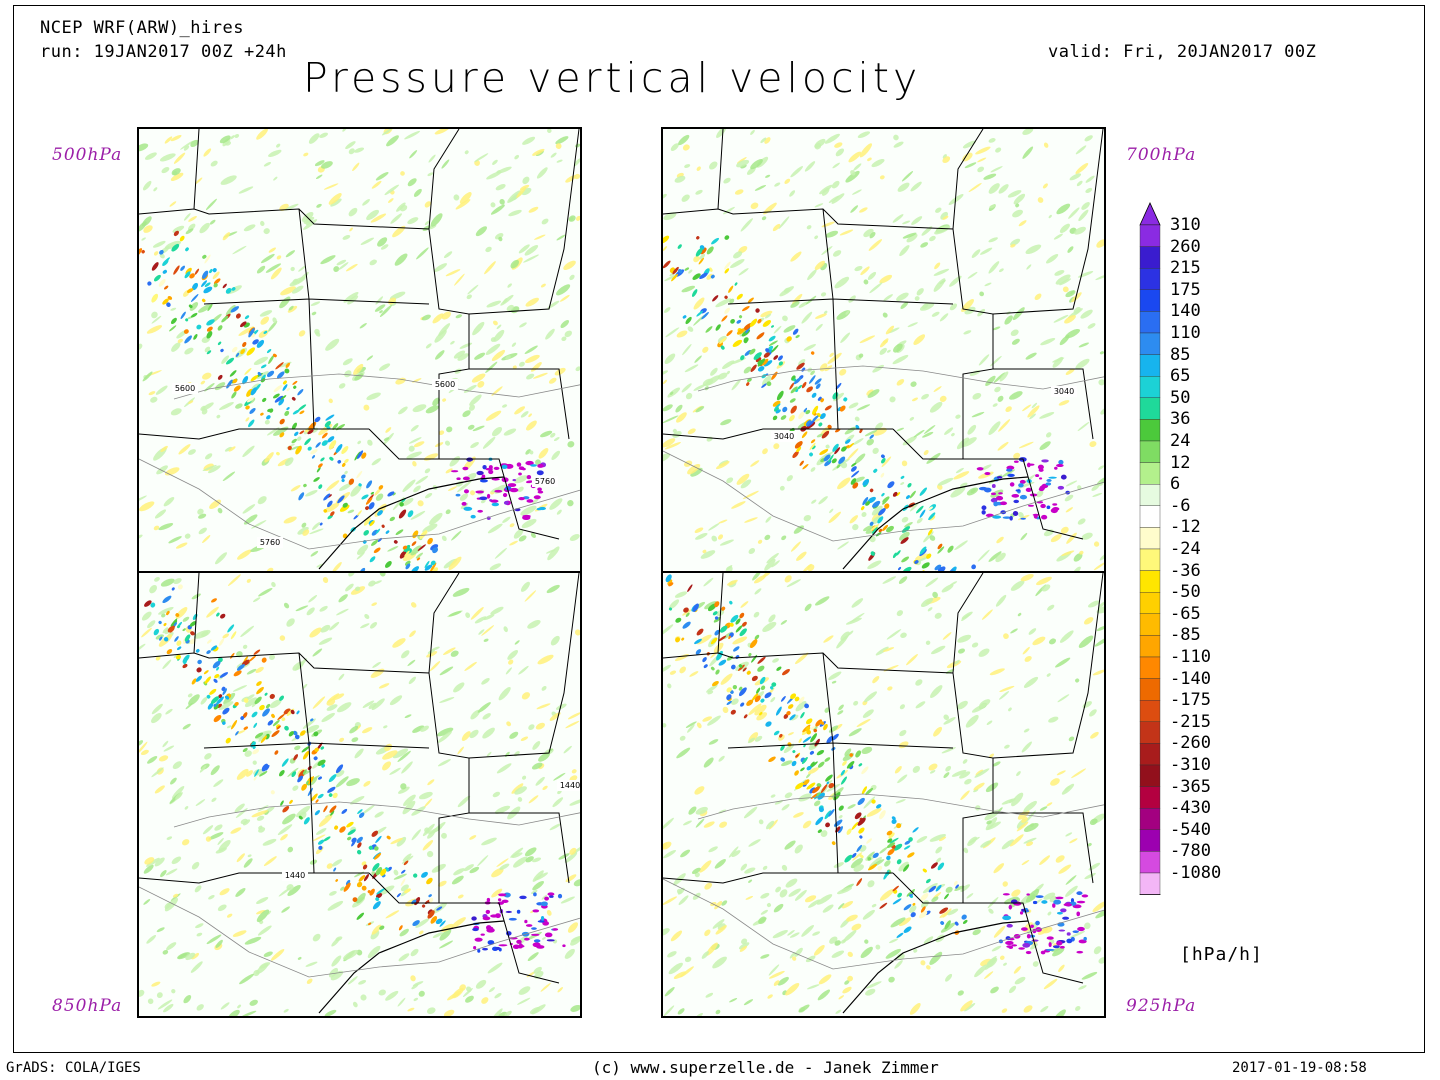 This screenshot has width=1440, height=1080. What do you see at coordinates (1185, 570) in the screenshot?
I see `colorbar-tick-label: -36` at bounding box center [1185, 570].